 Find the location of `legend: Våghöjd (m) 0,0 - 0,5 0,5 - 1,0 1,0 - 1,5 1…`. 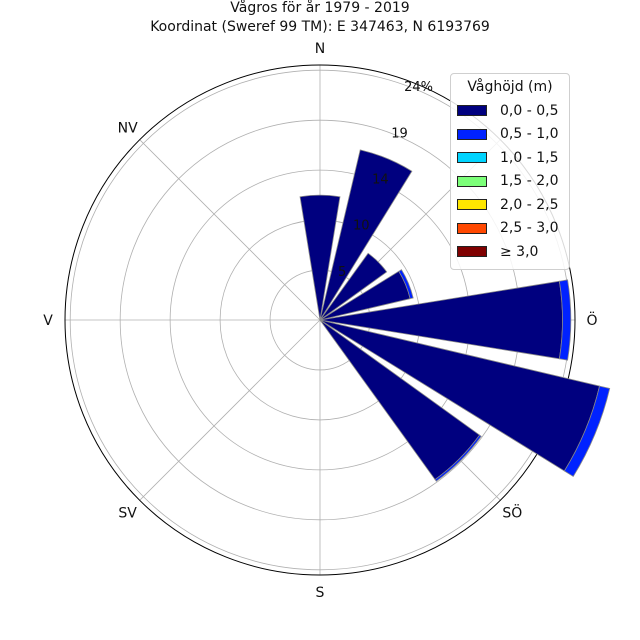

legend: Våghöjd (m) 0,0 - 0,5 0,5 - 1,0 1,0 - 1,5 1… is located at coordinates (510, 171).